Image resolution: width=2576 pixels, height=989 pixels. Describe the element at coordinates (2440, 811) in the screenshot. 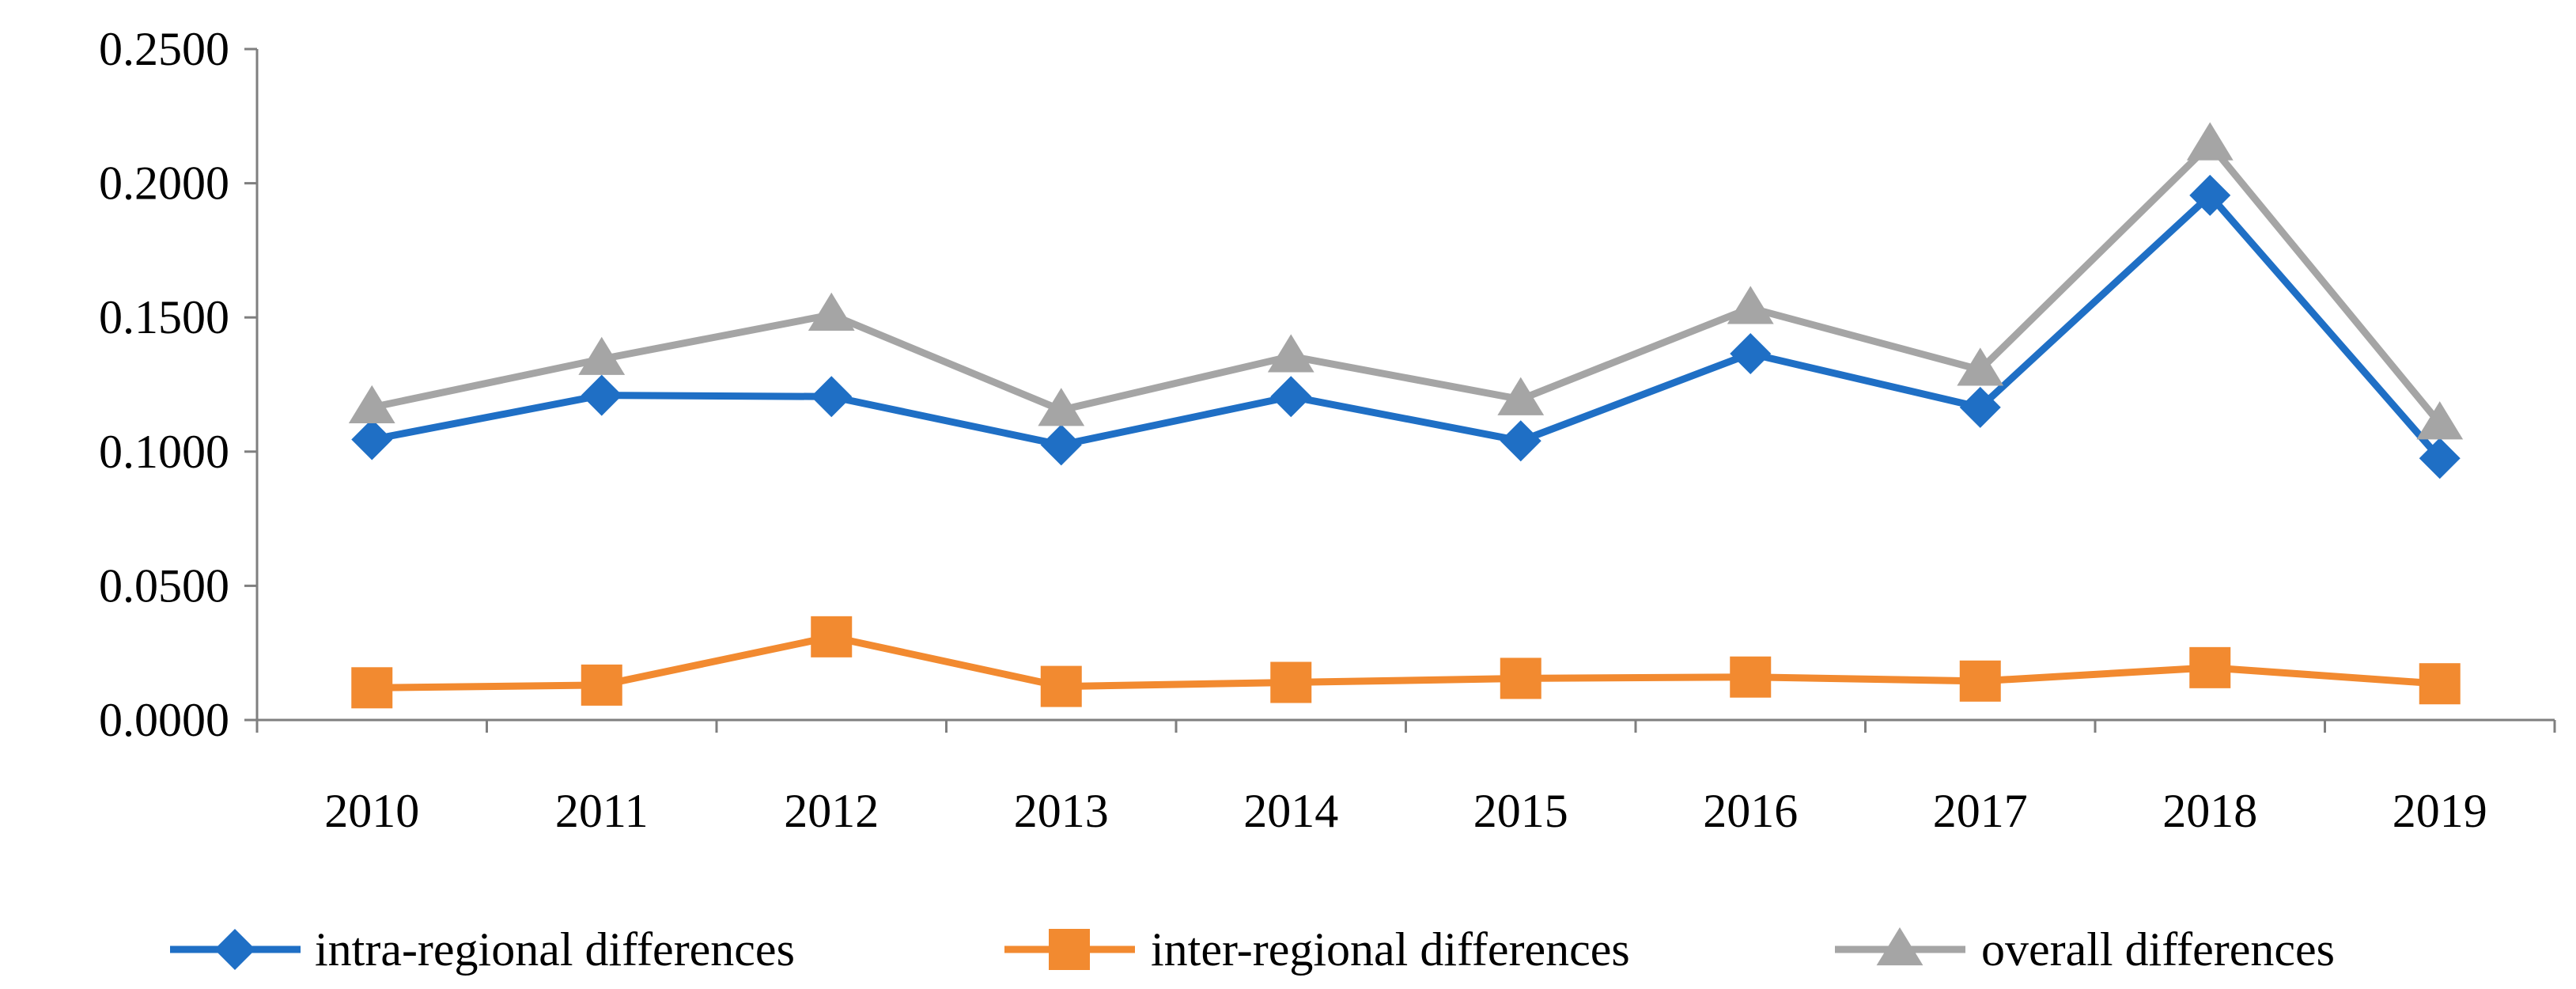

I see `x-tick-label: 2019` at that location.